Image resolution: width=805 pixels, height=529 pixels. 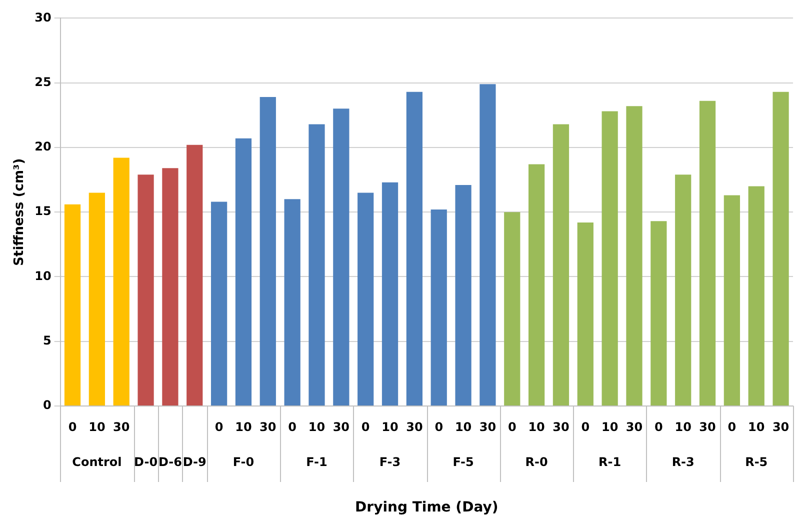 I want to click on text: F-3, so click(x=390, y=462).